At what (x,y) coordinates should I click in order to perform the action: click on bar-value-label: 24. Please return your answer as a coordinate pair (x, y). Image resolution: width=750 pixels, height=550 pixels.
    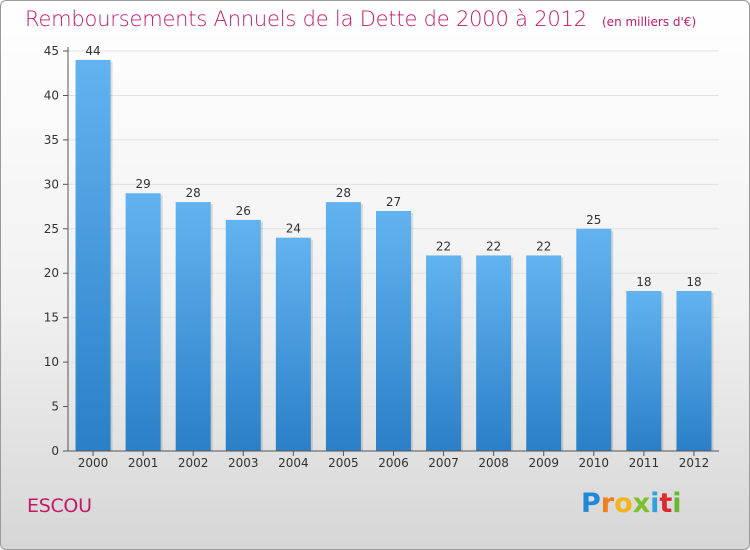
    Looking at the image, I should click on (293, 229).